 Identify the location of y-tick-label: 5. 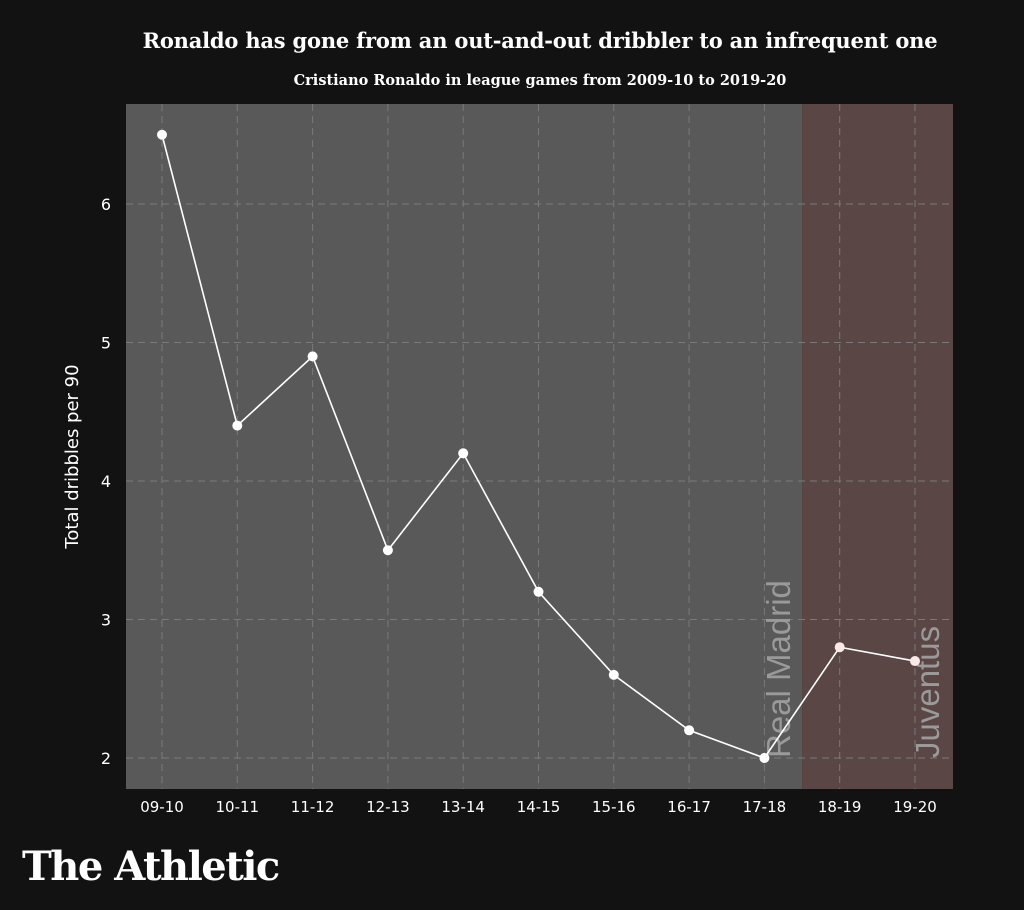
(106, 343).